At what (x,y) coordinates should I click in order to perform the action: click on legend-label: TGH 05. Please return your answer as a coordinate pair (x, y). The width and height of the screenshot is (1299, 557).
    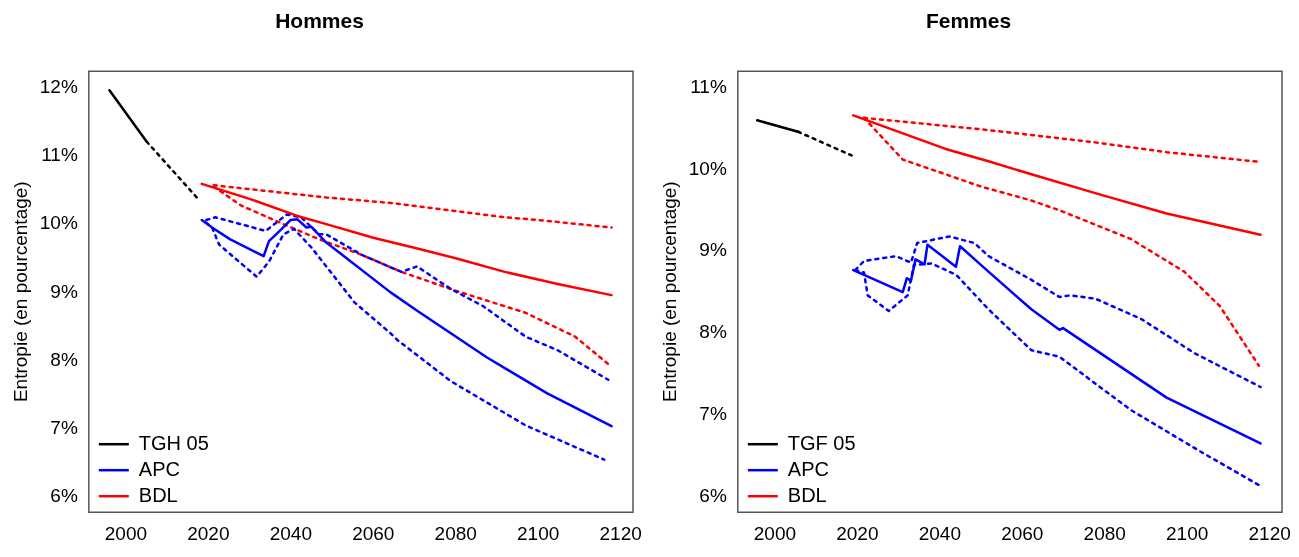
    Looking at the image, I should click on (173, 442).